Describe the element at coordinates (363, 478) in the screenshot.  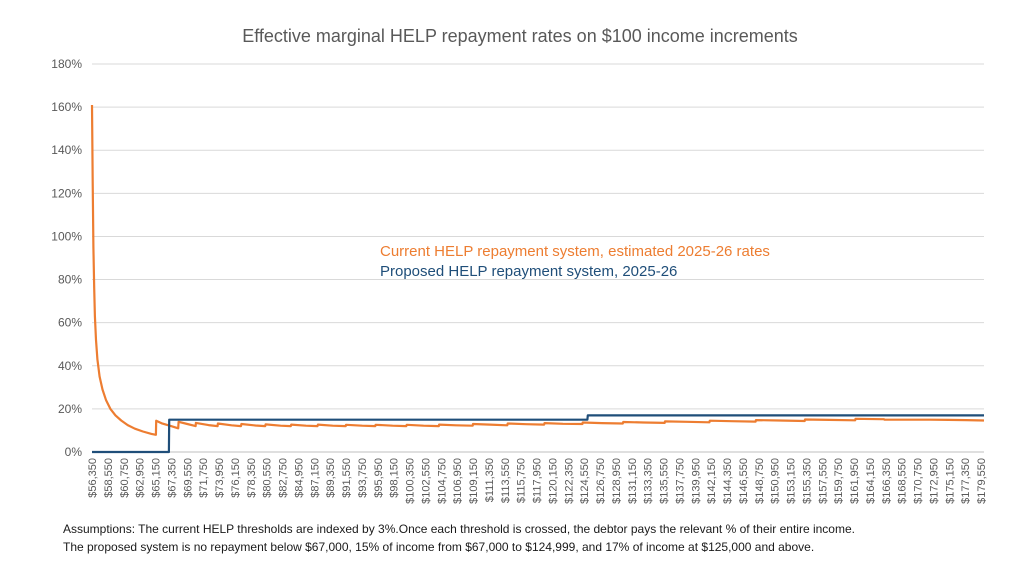
I see `x-tick-label: $93,750` at that location.